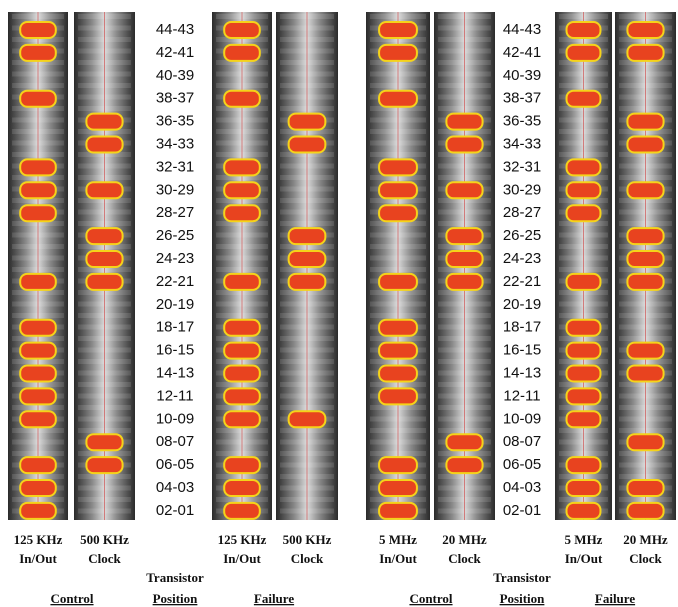  What do you see at coordinates (522, 281) in the screenshot?
I see `position-label: 22-21` at bounding box center [522, 281].